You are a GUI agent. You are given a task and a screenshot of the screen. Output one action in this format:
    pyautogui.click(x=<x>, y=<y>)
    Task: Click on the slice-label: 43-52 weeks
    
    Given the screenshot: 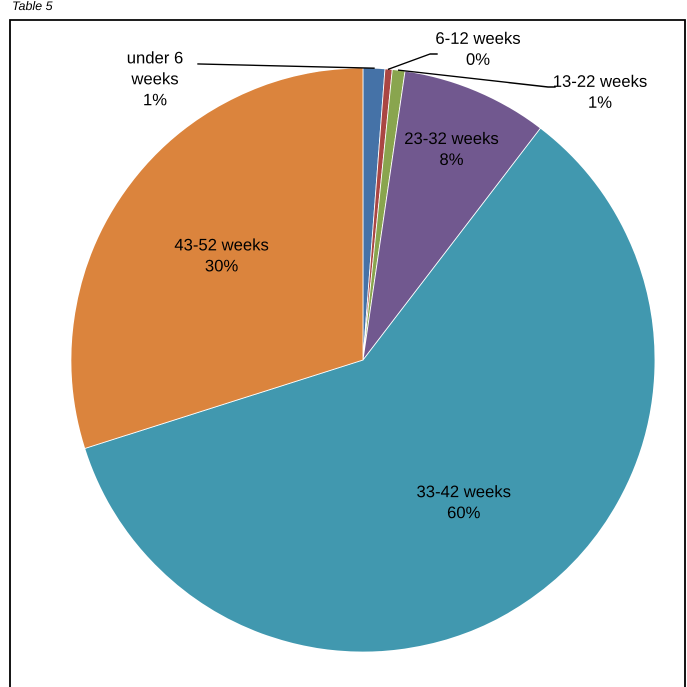 What is the action you would take?
    pyautogui.click(x=221, y=244)
    